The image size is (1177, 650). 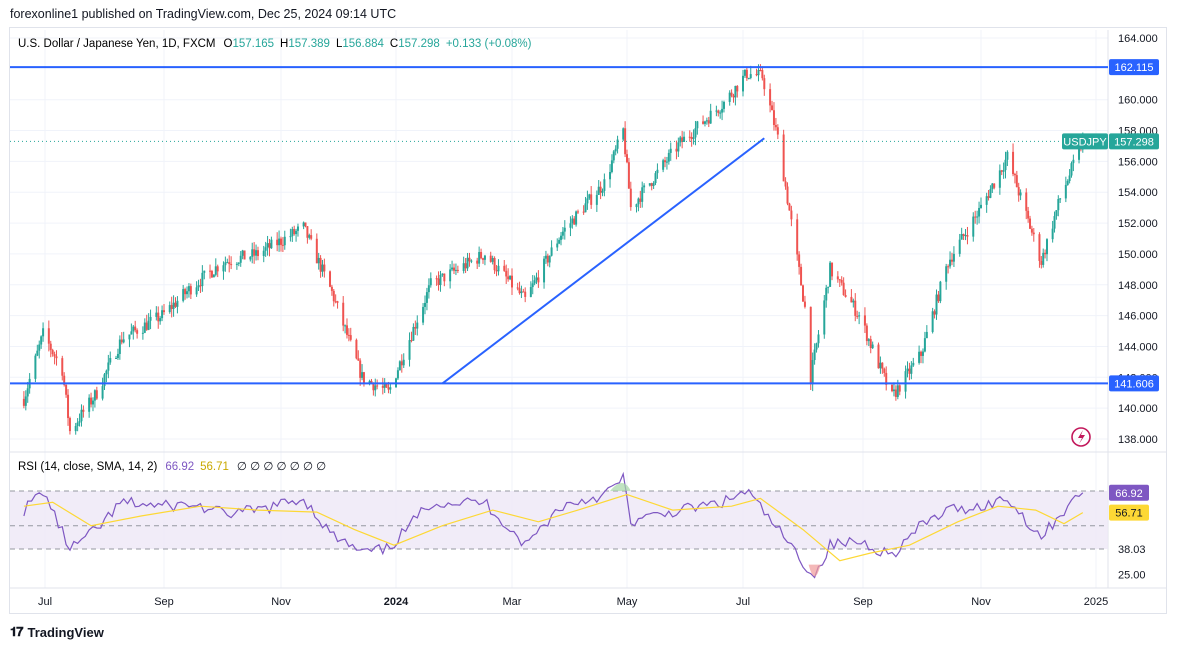 I want to click on last-price-symbol: USDJPY, so click(x=1085, y=142).